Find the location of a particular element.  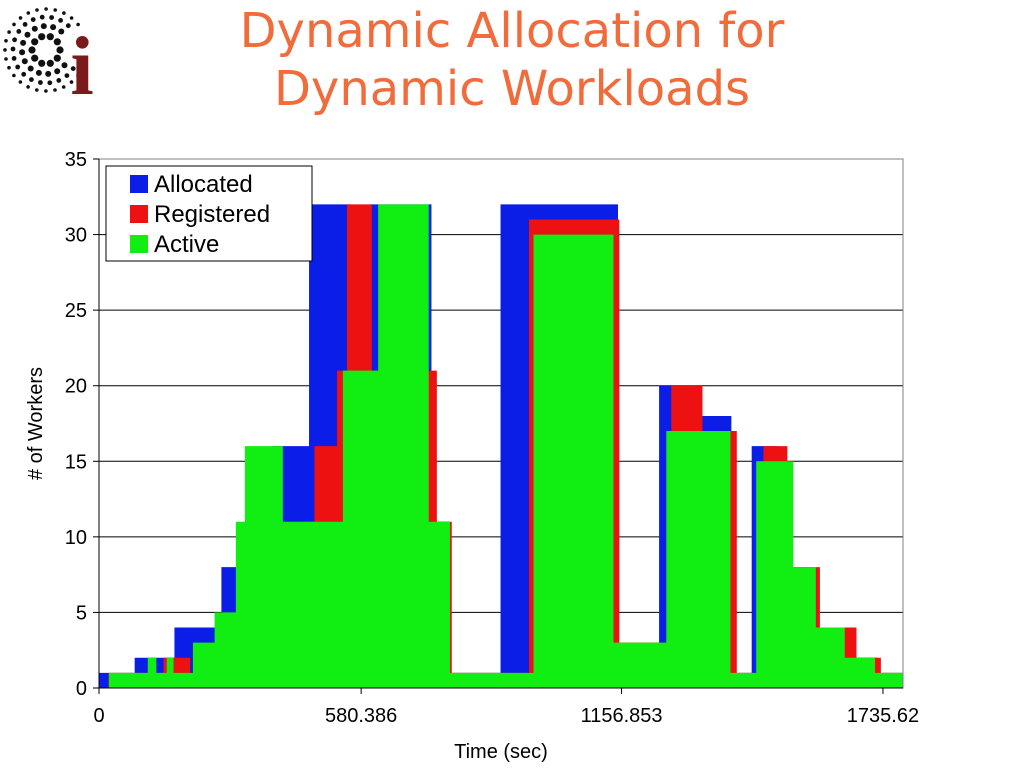

x-tick-label: 580.386 is located at coordinates (361, 716).